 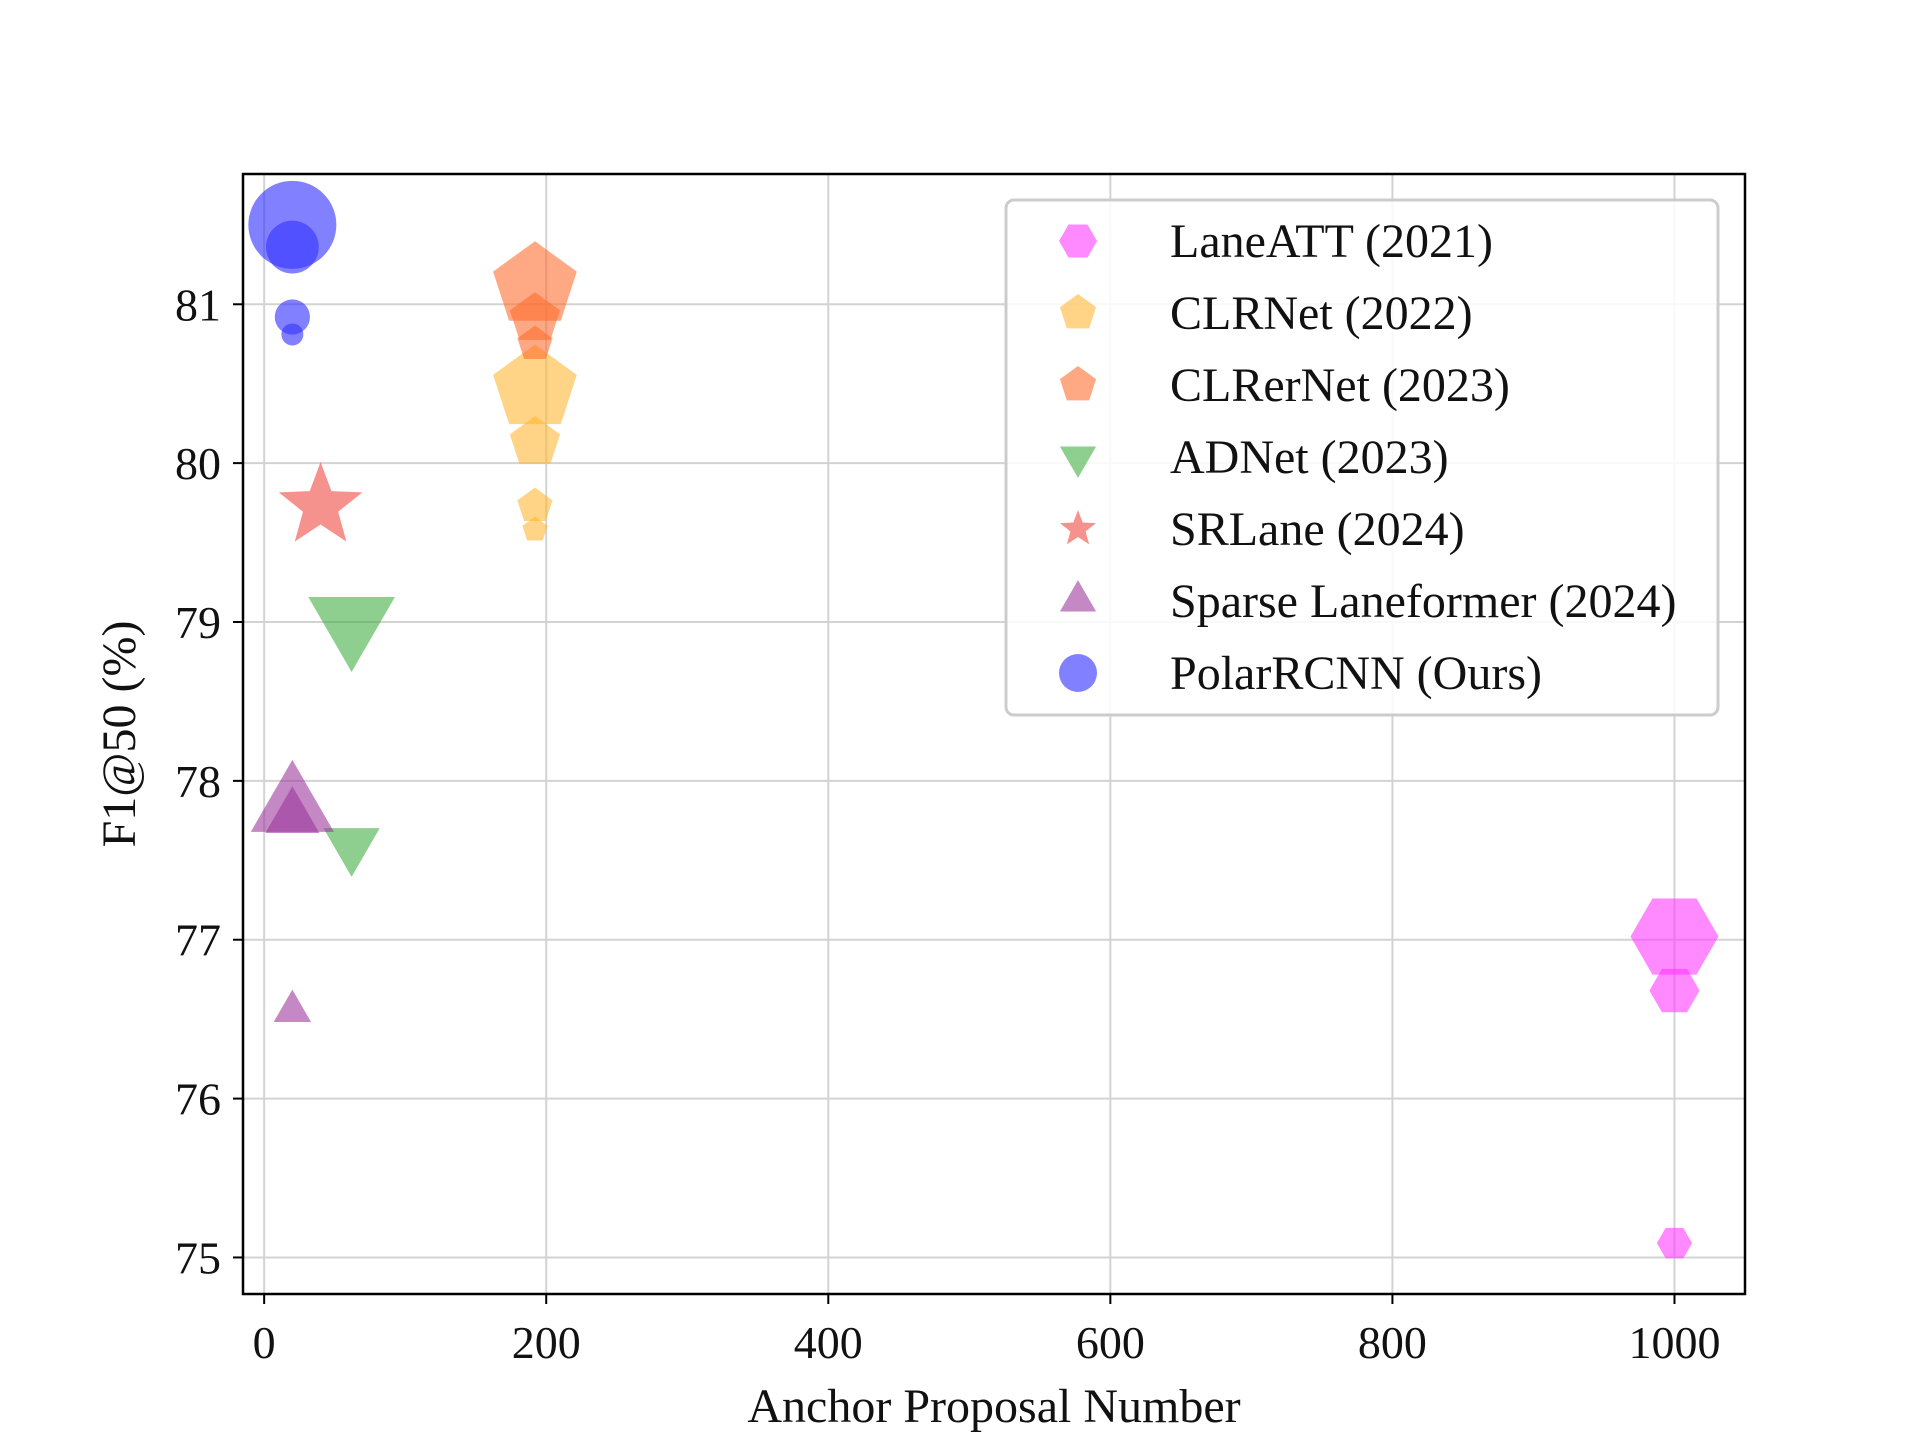 I want to click on legend-label: ADNet (2023), so click(x=1309, y=457).